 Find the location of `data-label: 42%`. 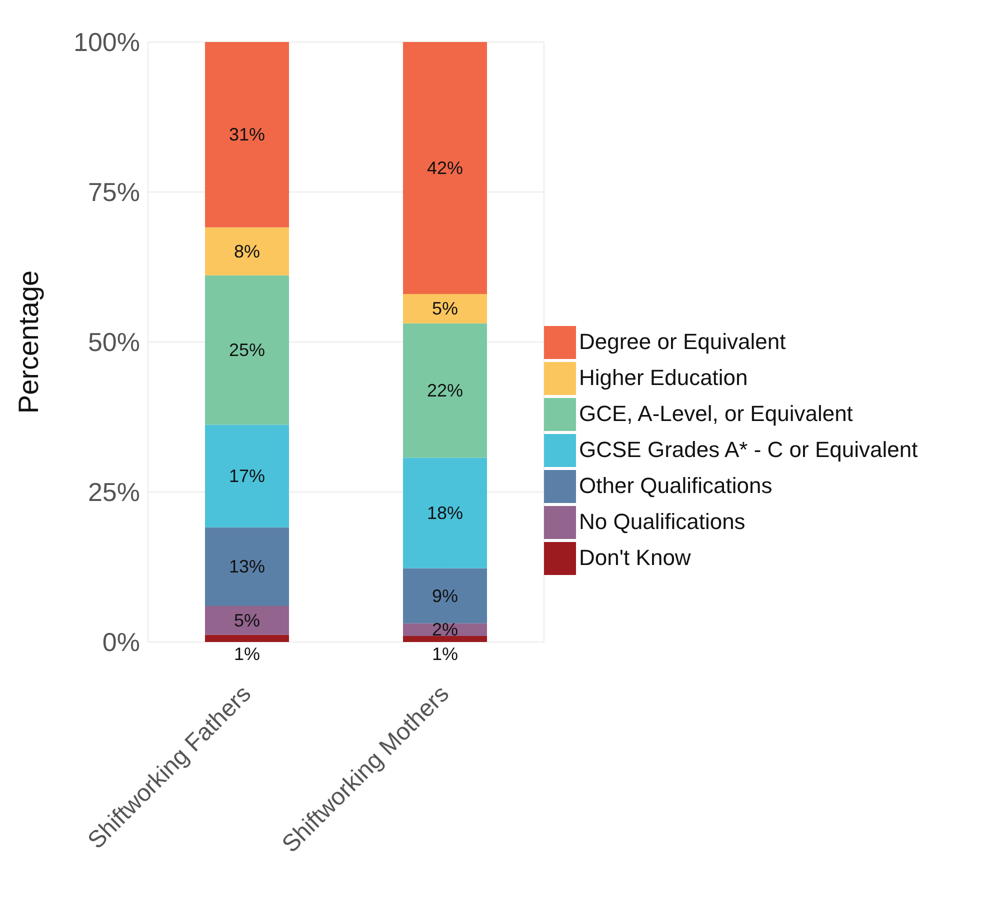

data-label: 42% is located at coordinates (445, 168).